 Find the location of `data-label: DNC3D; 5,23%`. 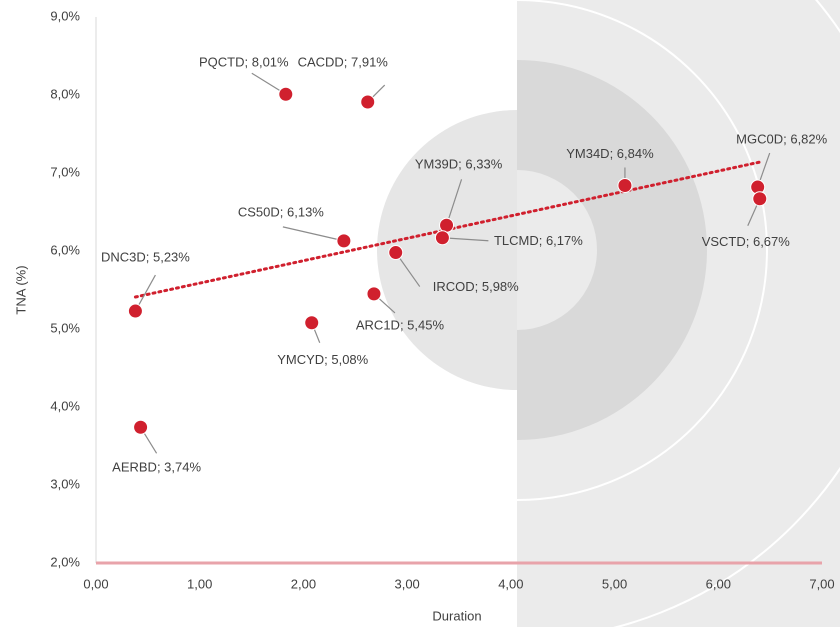

data-label: DNC3D; 5,23% is located at coordinates (145, 256).